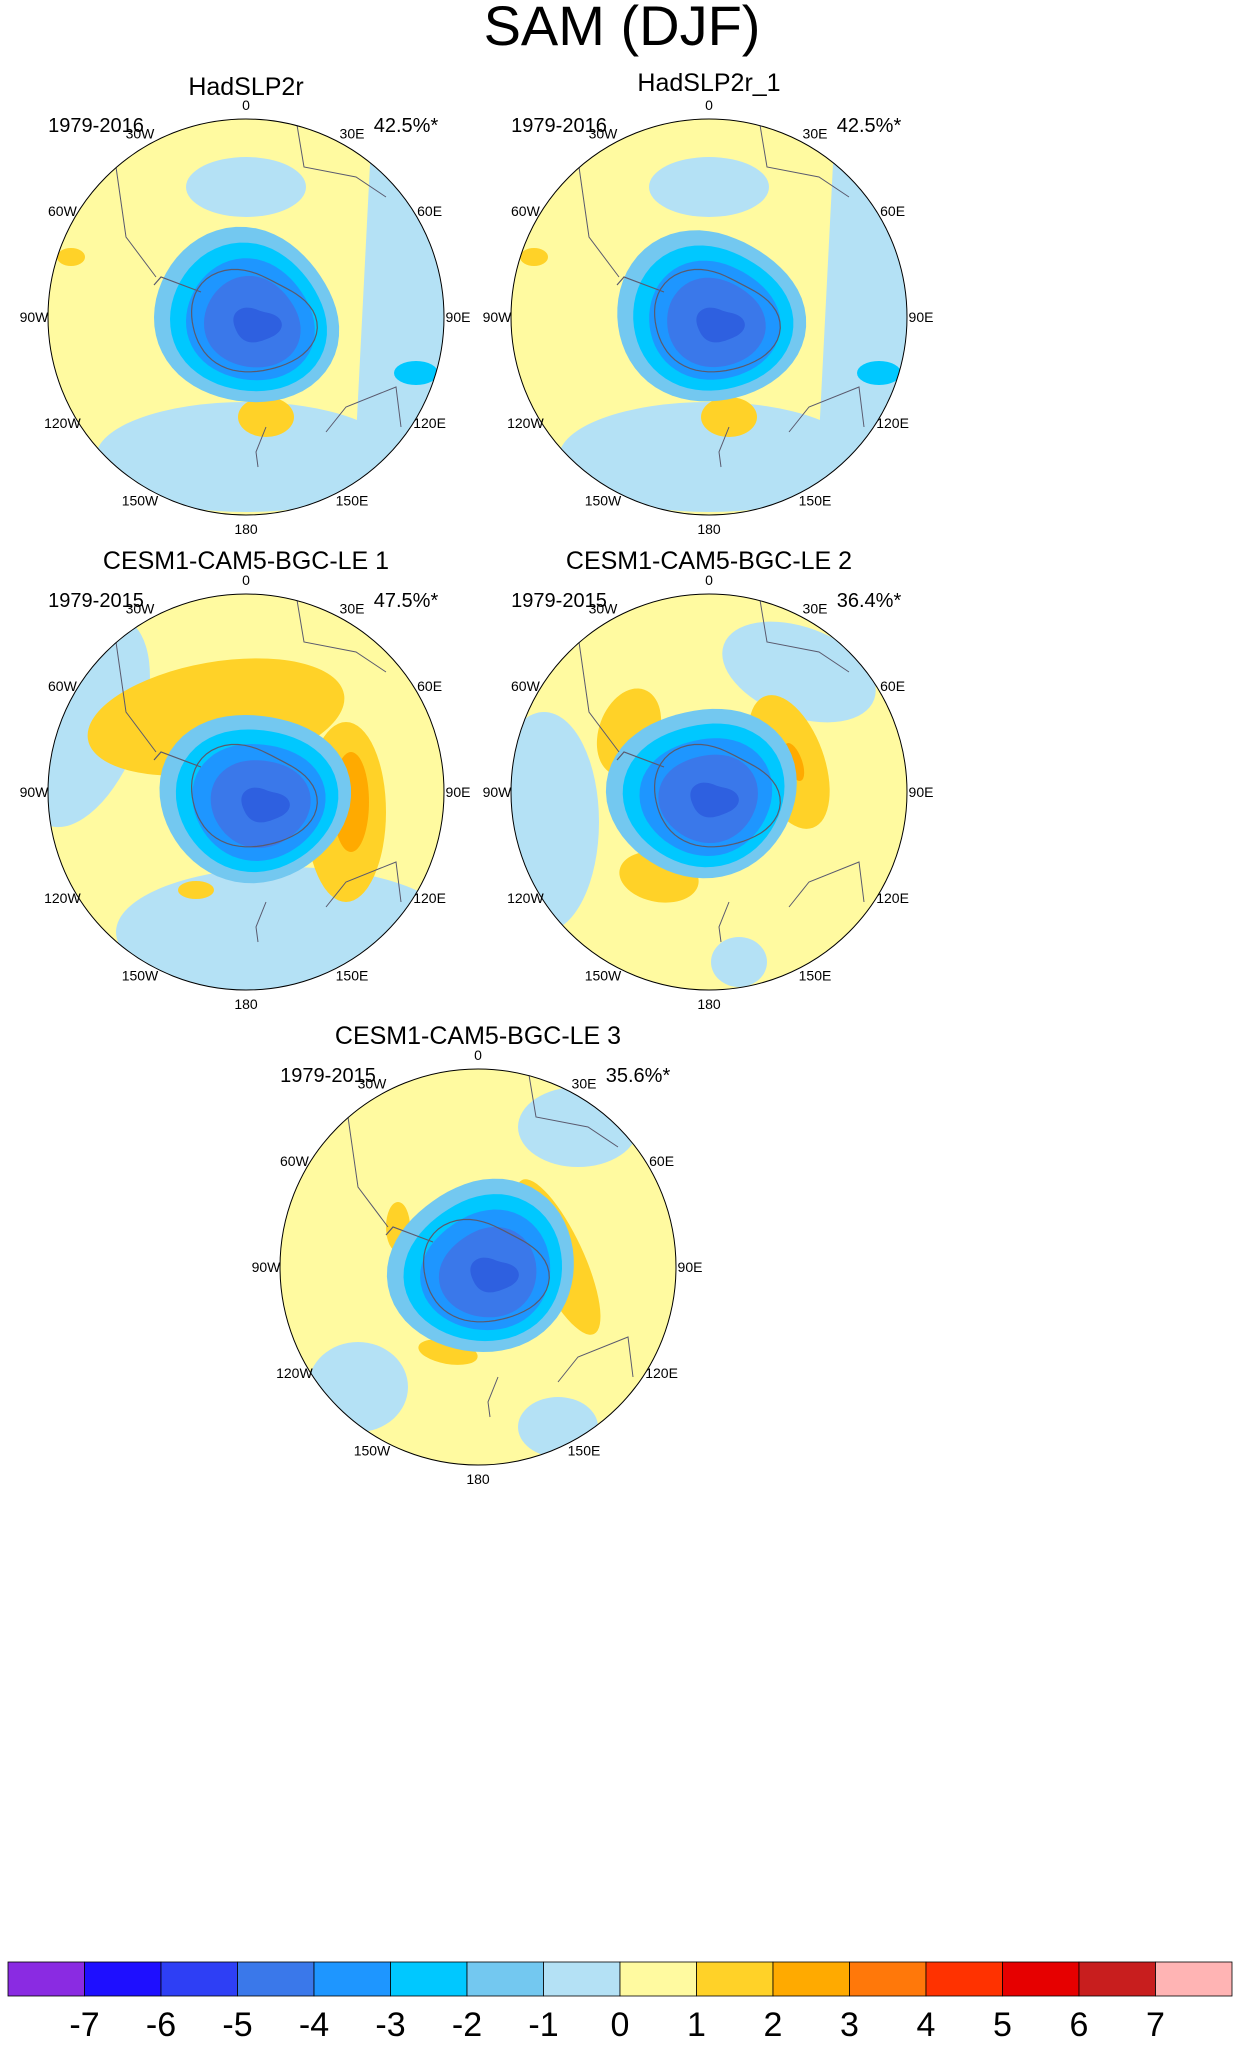 The width and height of the screenshot is (1244, 2046). I want to click on colorbar-label: 5, so click(1002, 2025).